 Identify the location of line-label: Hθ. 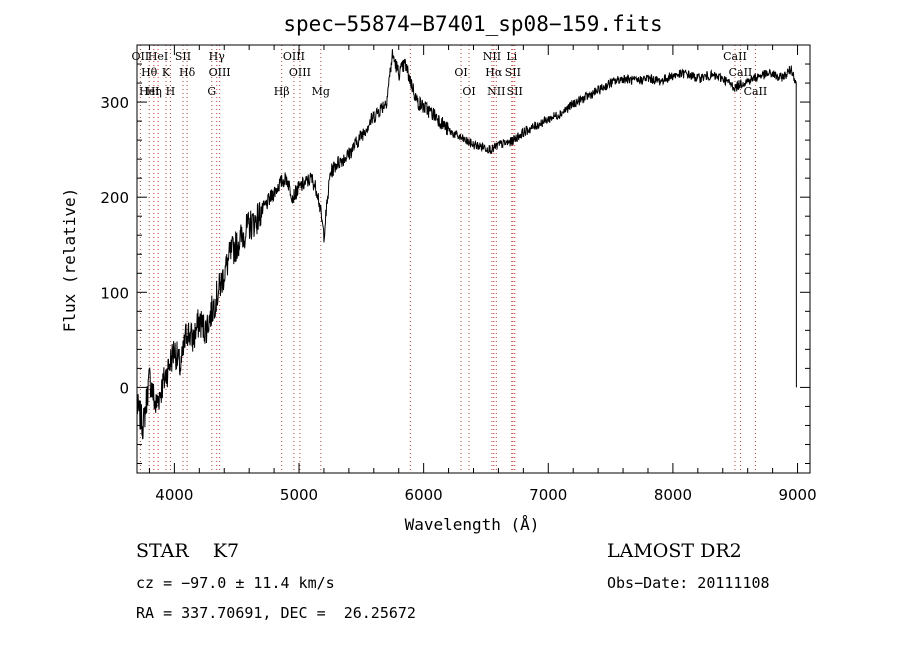
(149, 72).